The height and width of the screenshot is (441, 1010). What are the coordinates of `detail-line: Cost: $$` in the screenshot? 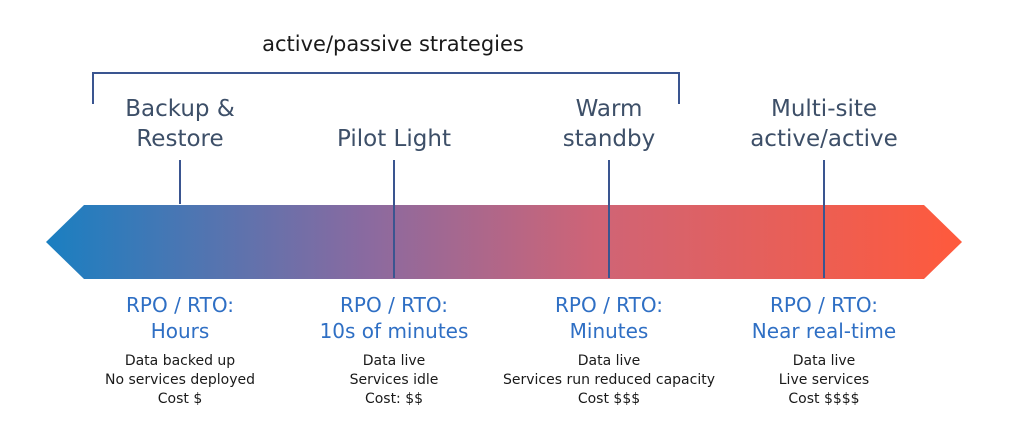 It's located at (394, 399).